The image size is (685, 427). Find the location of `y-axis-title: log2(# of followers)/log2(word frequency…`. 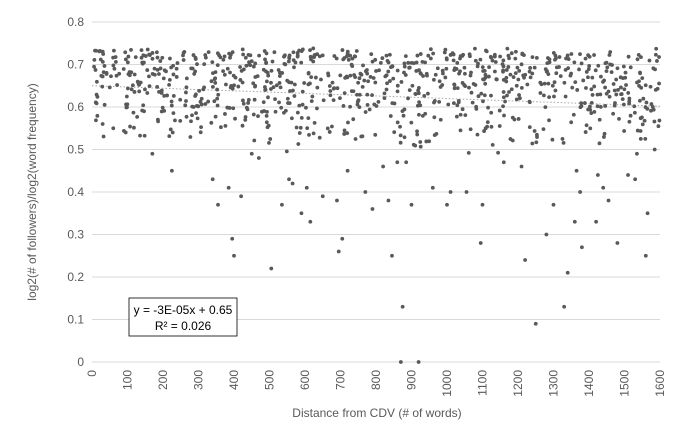

y-axis-title: log2(# of followers)/log2(word frequency… is located at coordinates (32, 191).